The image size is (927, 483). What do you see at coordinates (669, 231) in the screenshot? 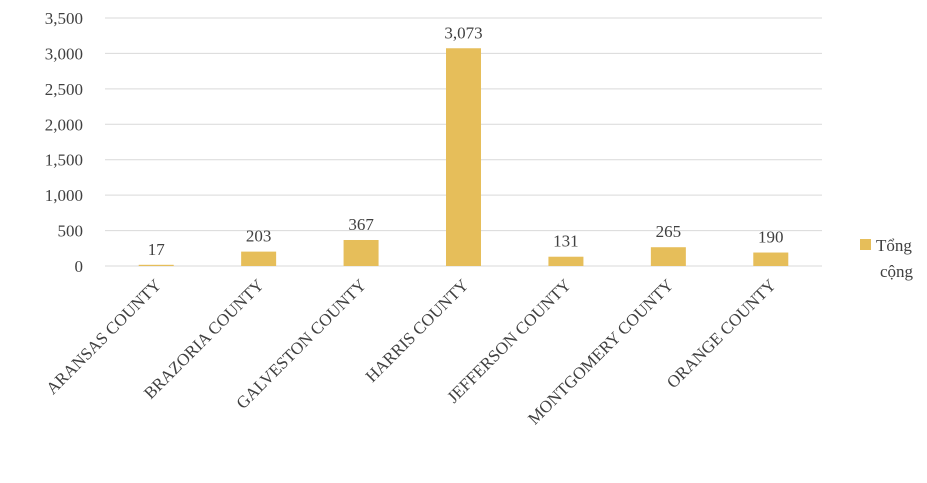
I see `data-label: 265` at bounding box center [669, 231].